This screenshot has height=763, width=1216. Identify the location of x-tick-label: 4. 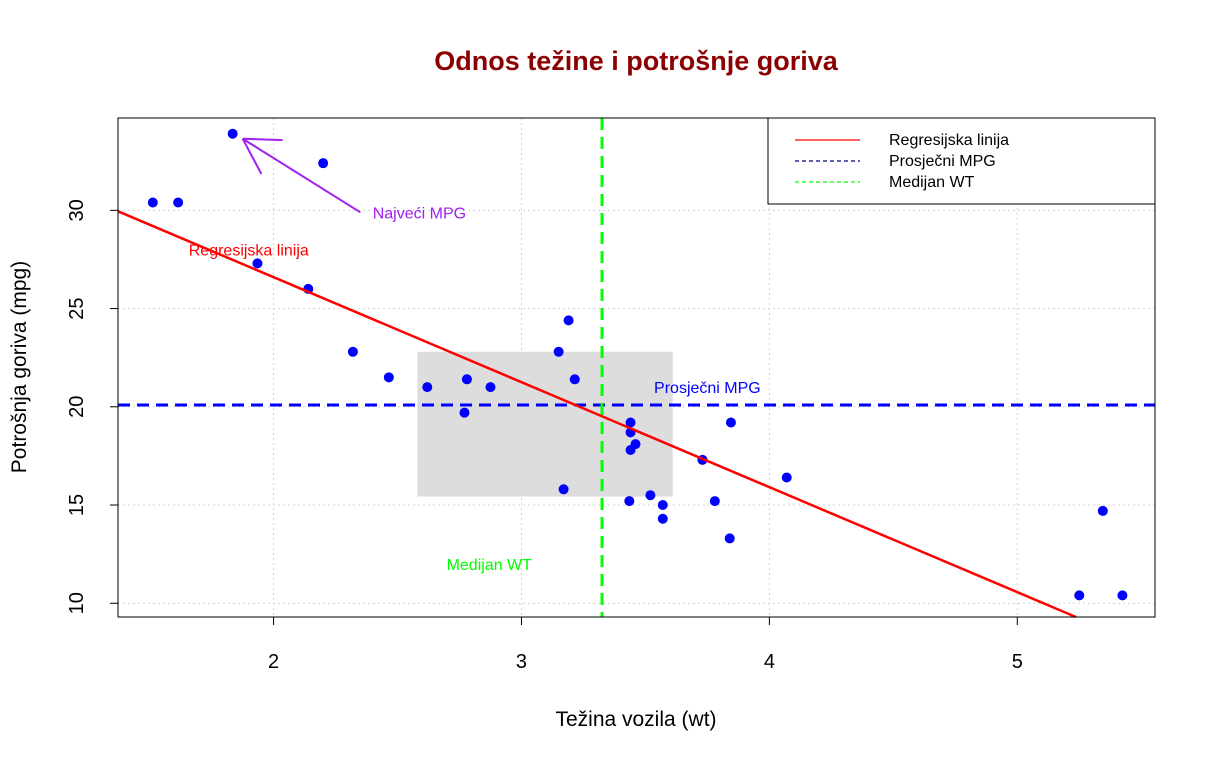
(769, 662).